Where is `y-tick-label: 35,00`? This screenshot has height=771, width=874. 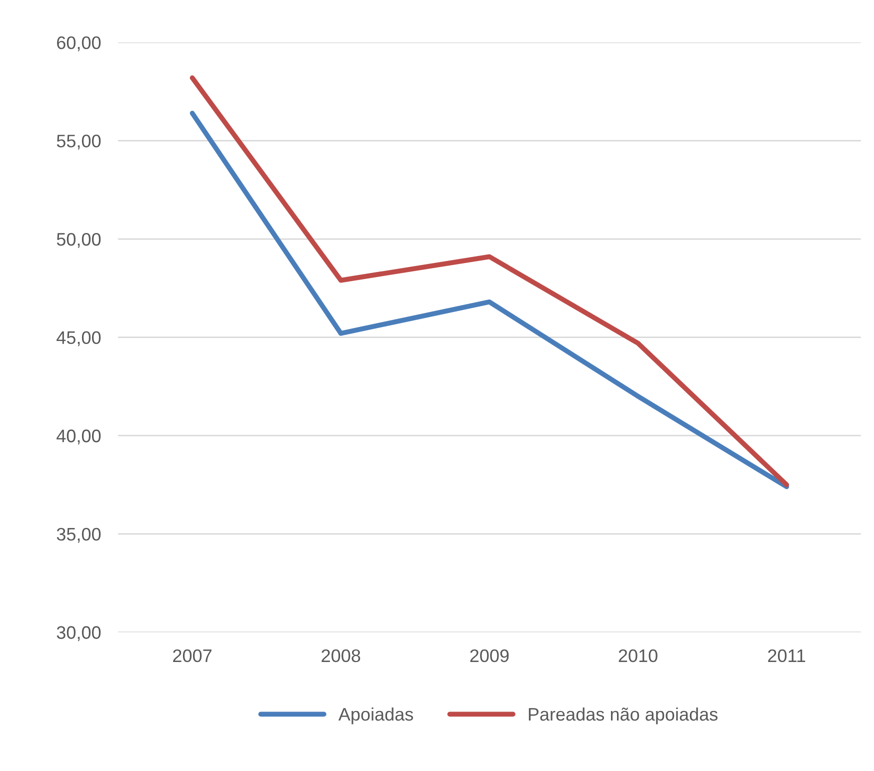 y-tick-label: 35,00 is located at coordinates (78, 535).